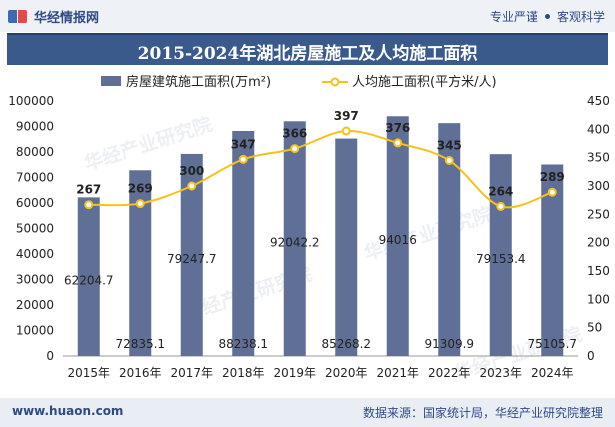  Describe the element at coordinates (598, 186) in the screenshot. I see `y-right-tick-label: 300` at that location.